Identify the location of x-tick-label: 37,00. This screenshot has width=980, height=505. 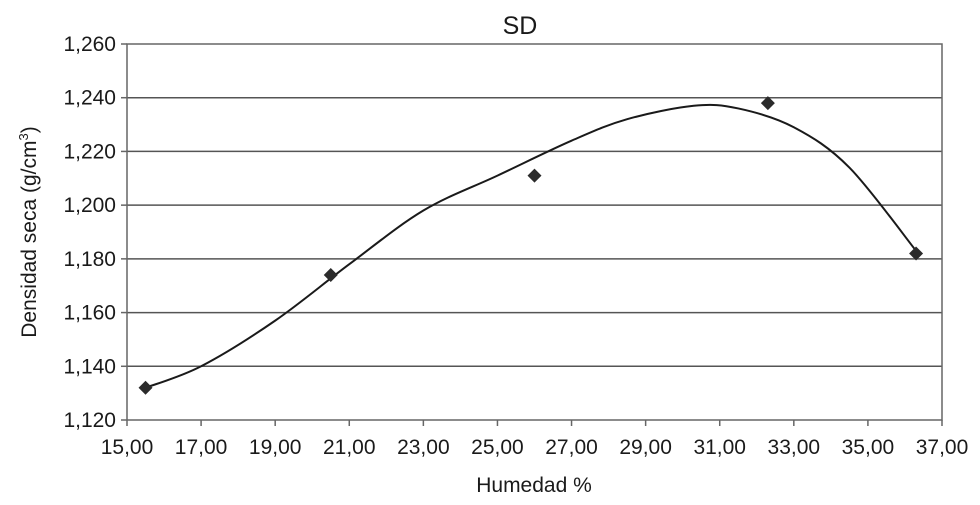
(942, 447).